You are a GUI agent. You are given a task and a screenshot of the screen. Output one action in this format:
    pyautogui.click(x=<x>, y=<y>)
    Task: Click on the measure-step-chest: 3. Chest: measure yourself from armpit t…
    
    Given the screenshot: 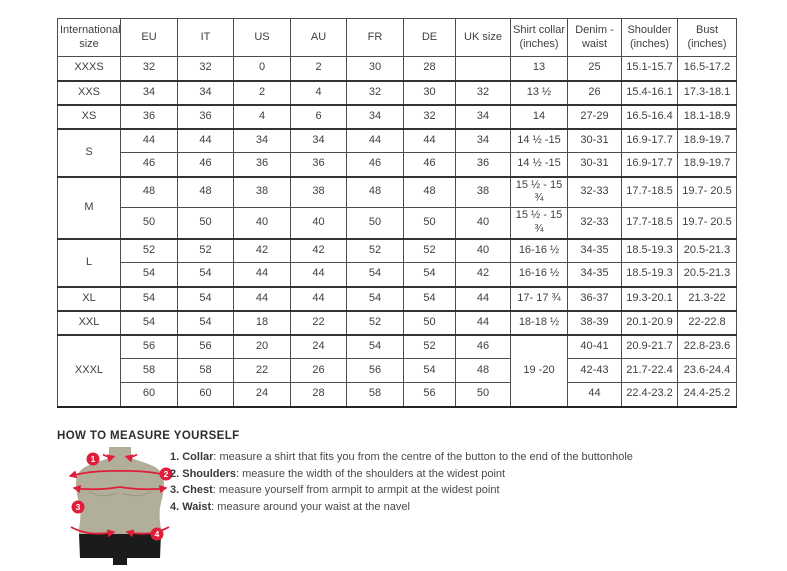 What is the action you would take?
    pyautogui.click(x=401, y=490)
    